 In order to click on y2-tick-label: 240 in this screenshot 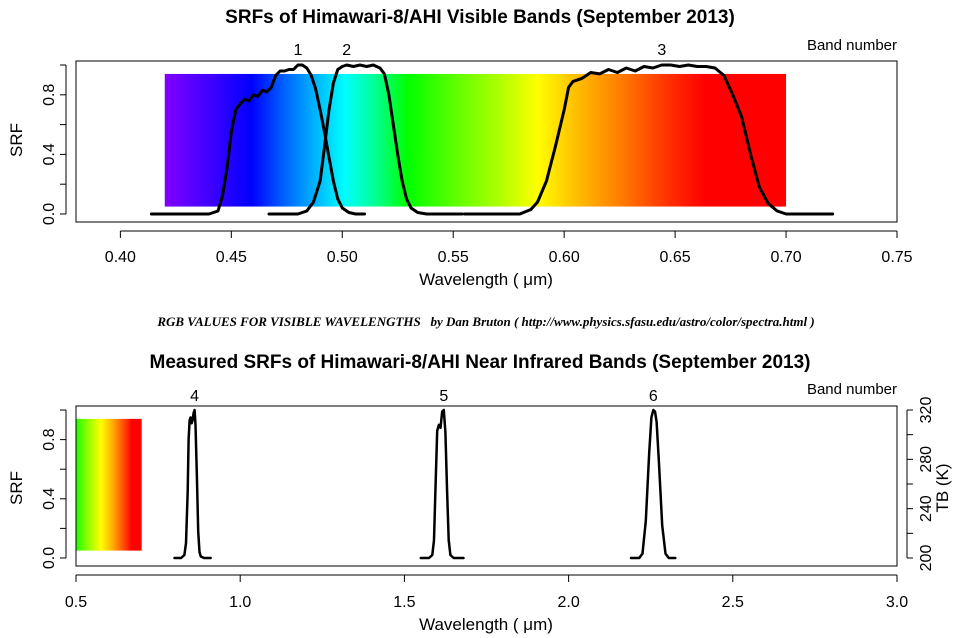, I will do `click(926, 508)`.